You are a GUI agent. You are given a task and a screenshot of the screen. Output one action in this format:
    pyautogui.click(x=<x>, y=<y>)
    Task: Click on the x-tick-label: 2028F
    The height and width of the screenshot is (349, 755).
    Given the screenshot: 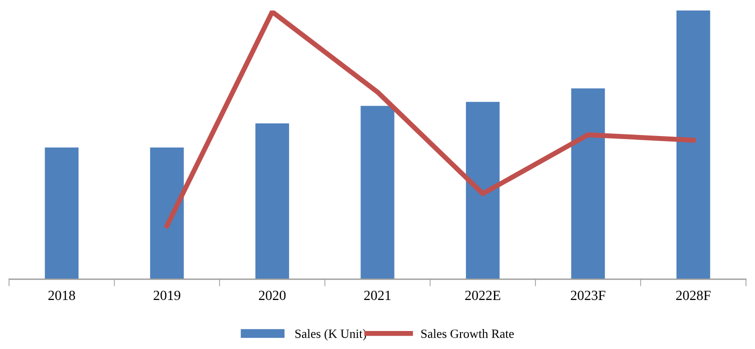 What is the action you would take?
    pyautogui.click(x=693, y=295)
    